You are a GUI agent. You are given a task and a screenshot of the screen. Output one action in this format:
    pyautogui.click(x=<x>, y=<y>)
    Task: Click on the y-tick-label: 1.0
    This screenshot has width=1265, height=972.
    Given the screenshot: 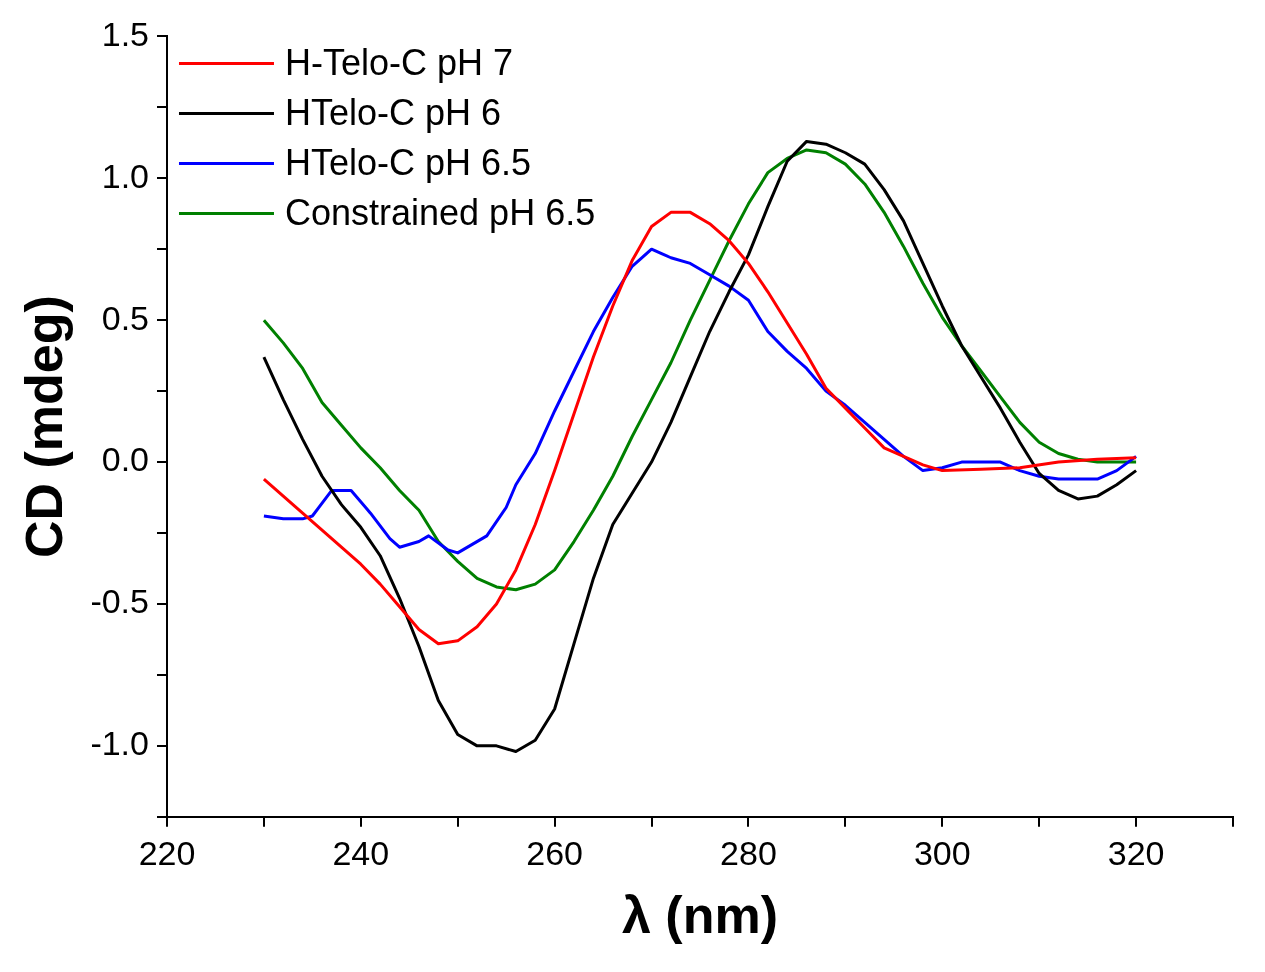 What is the action you would take?
    pyautogui.click(x=125, y=175)
    